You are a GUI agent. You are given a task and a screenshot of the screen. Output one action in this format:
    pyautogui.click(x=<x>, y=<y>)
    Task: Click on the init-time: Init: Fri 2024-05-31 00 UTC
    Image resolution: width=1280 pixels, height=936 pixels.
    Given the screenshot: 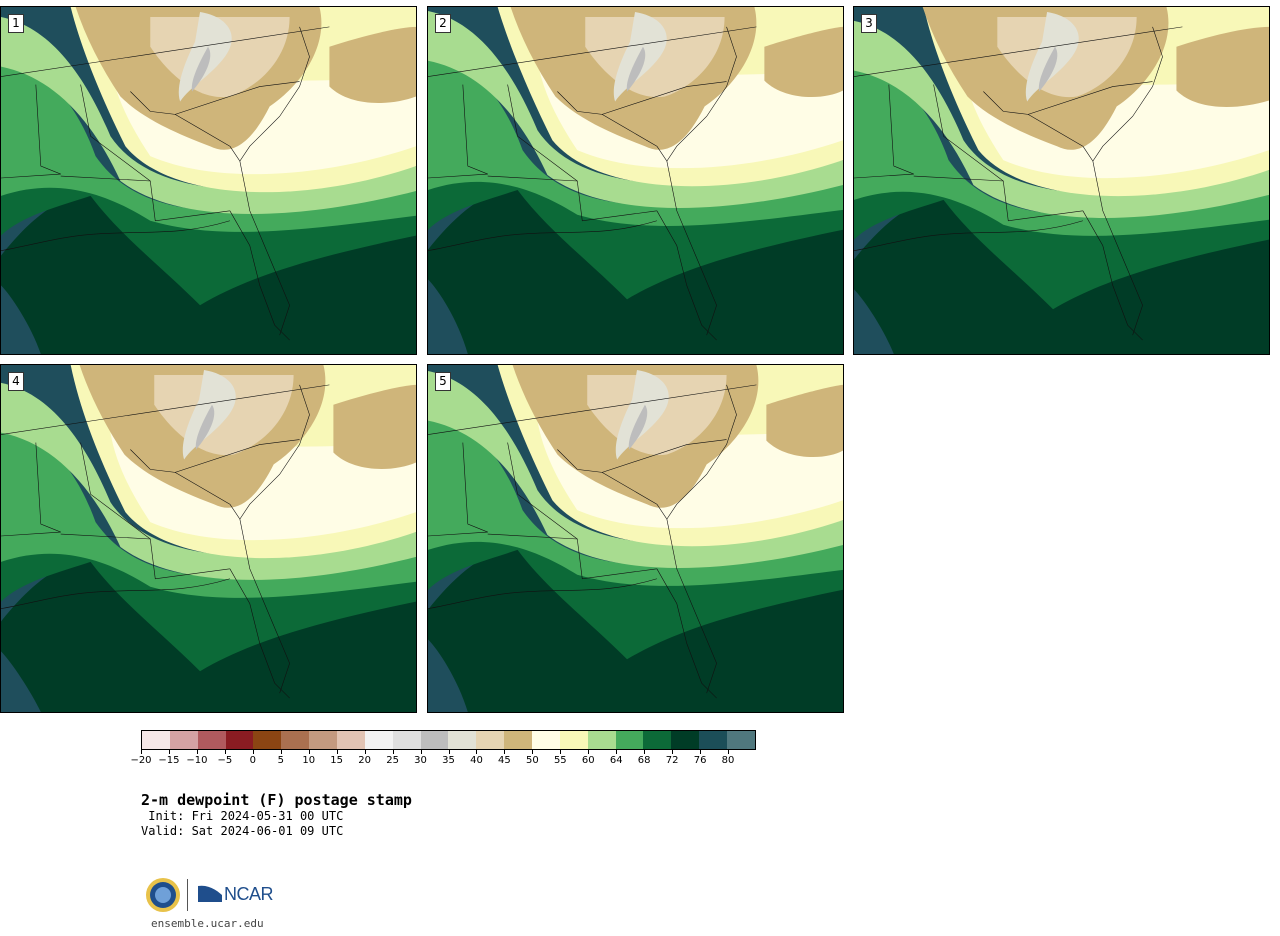 What is the action you would take?
    pyautogui.click(x=242, y=816)
    